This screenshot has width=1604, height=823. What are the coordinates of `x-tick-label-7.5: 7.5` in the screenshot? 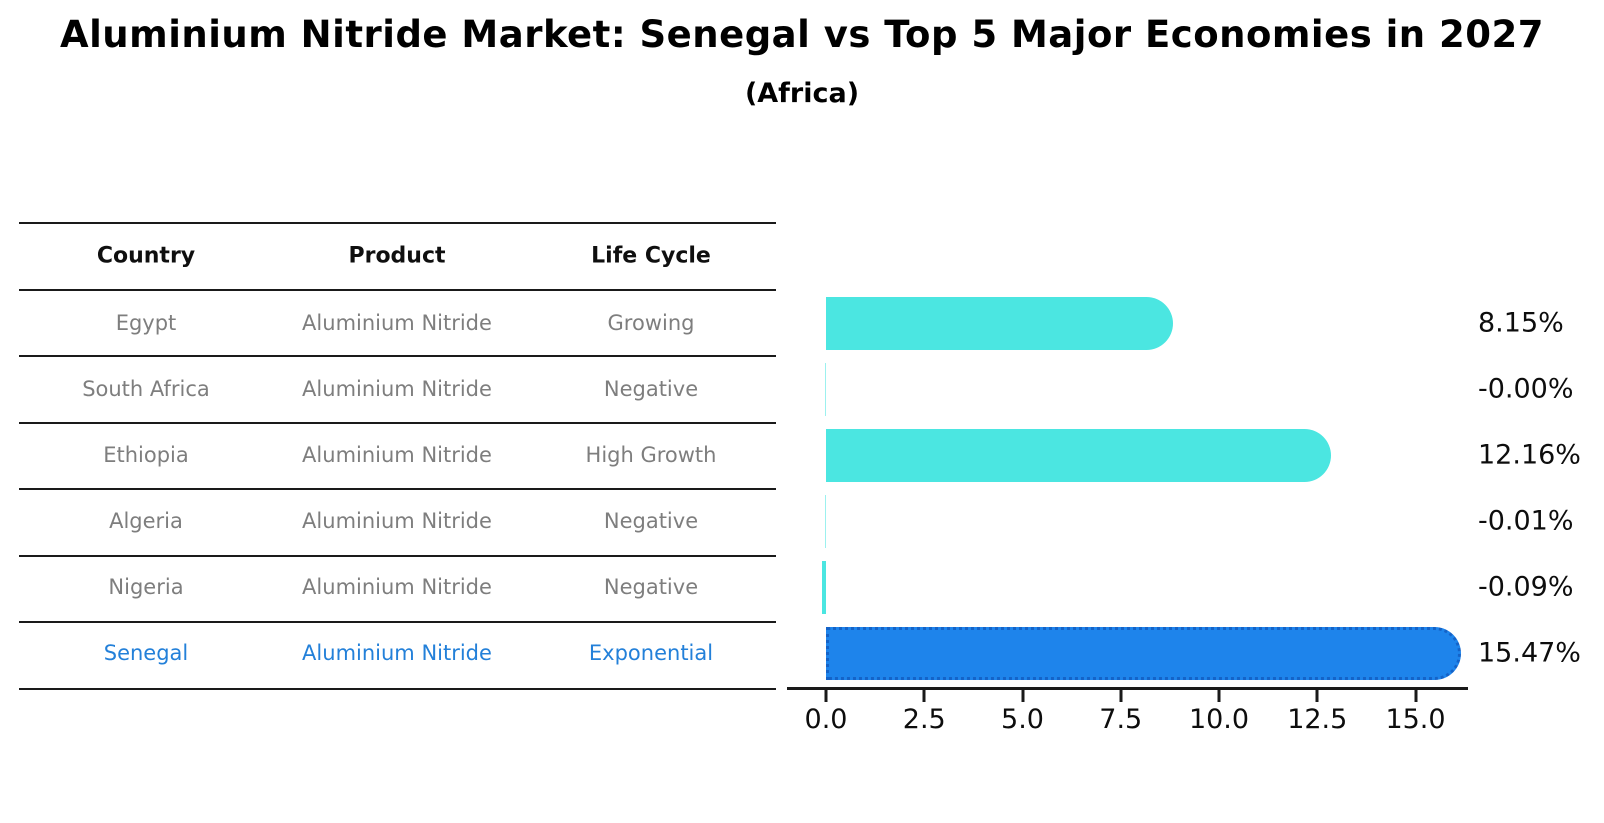 It's located at (1121, 719).